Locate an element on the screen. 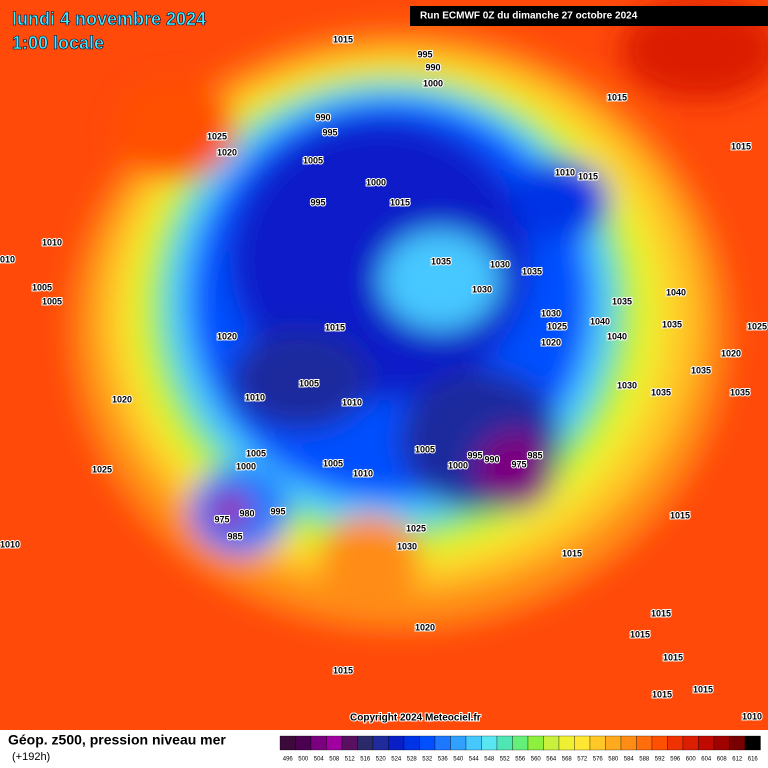 The height and width of the screenshot is (768, 768). legend-label: 508 is located at coordinates (334, 760).